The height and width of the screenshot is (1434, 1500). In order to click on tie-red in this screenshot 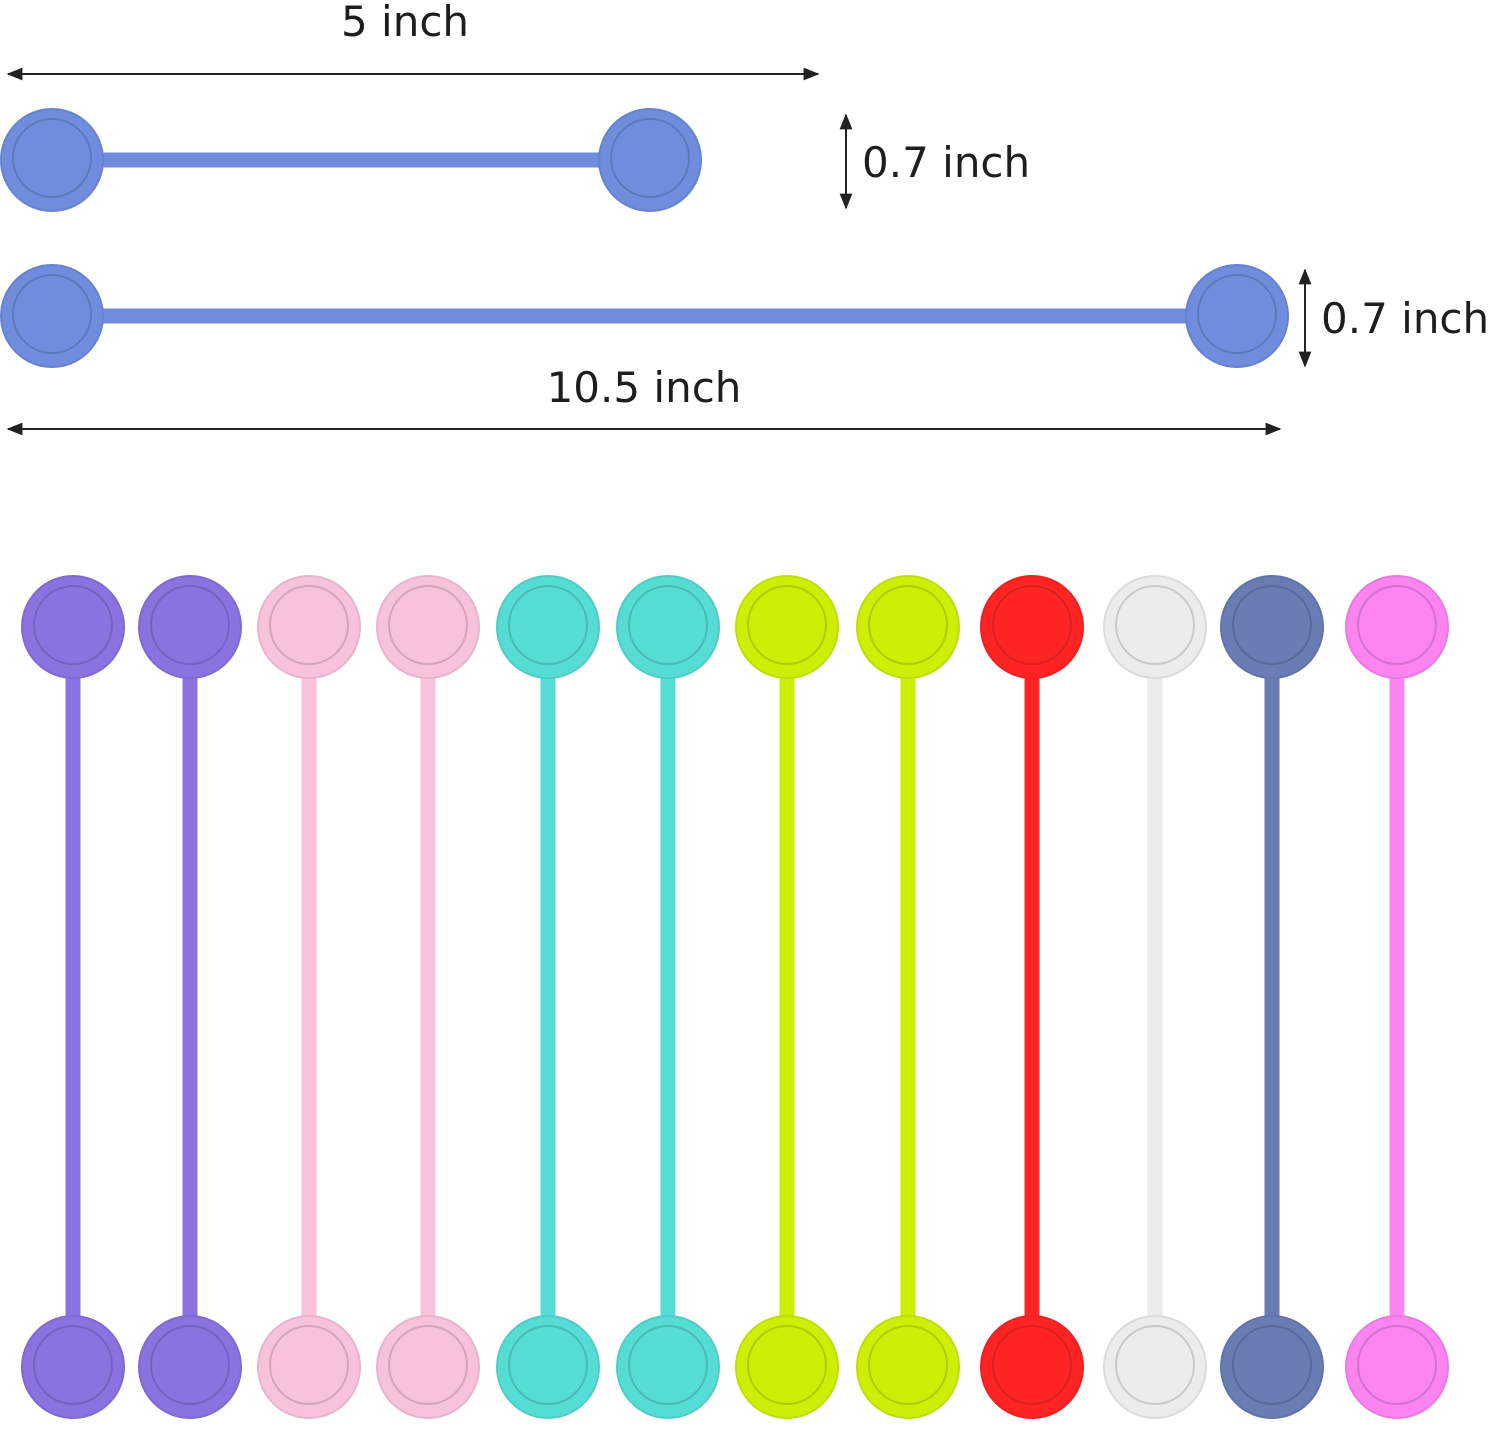, I will do `click(1032, 997)`.